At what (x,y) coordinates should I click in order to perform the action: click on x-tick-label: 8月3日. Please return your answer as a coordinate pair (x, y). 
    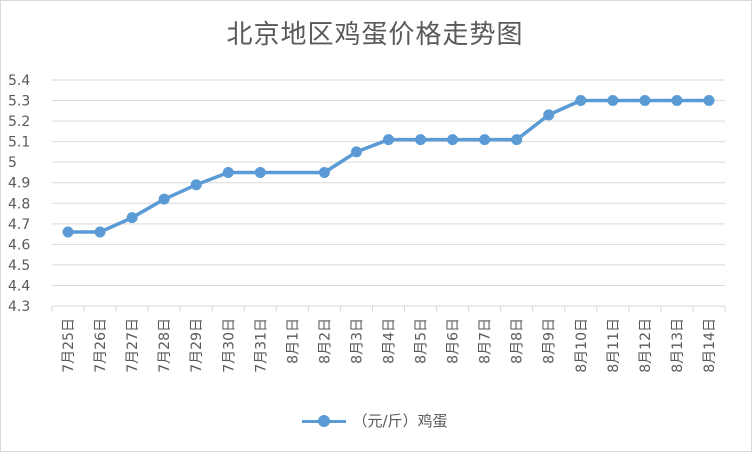
    Looking at the image, I should click on (357, 341).